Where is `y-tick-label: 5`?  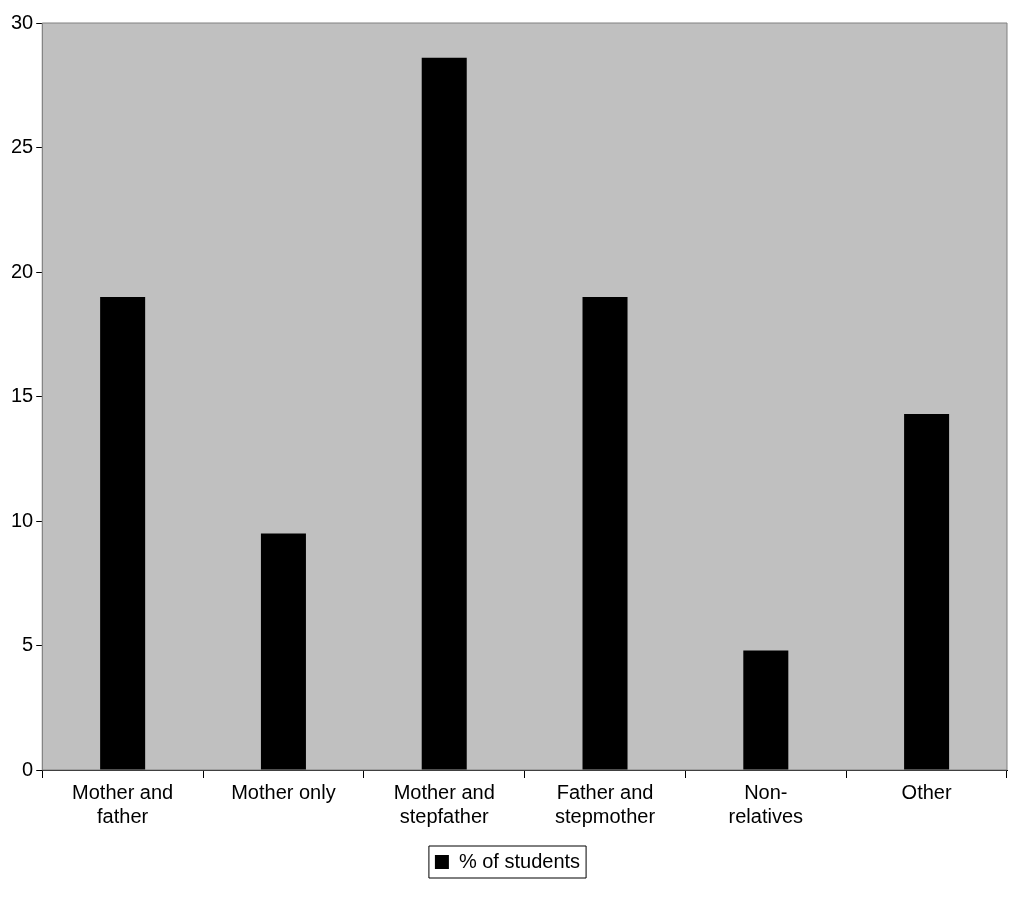
y-tick-label: 5 is located at coordinates (28, 644).